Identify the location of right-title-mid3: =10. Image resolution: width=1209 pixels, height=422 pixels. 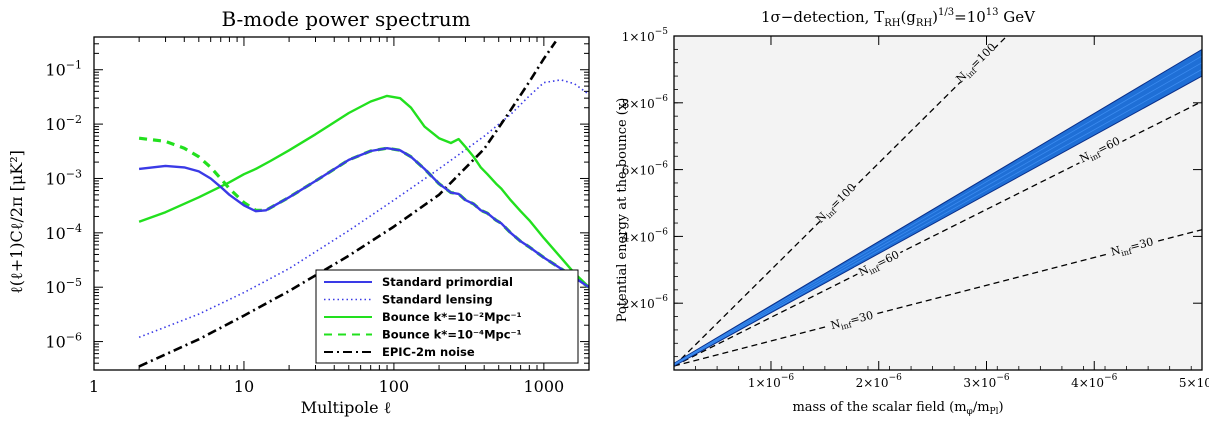
(970, 17).